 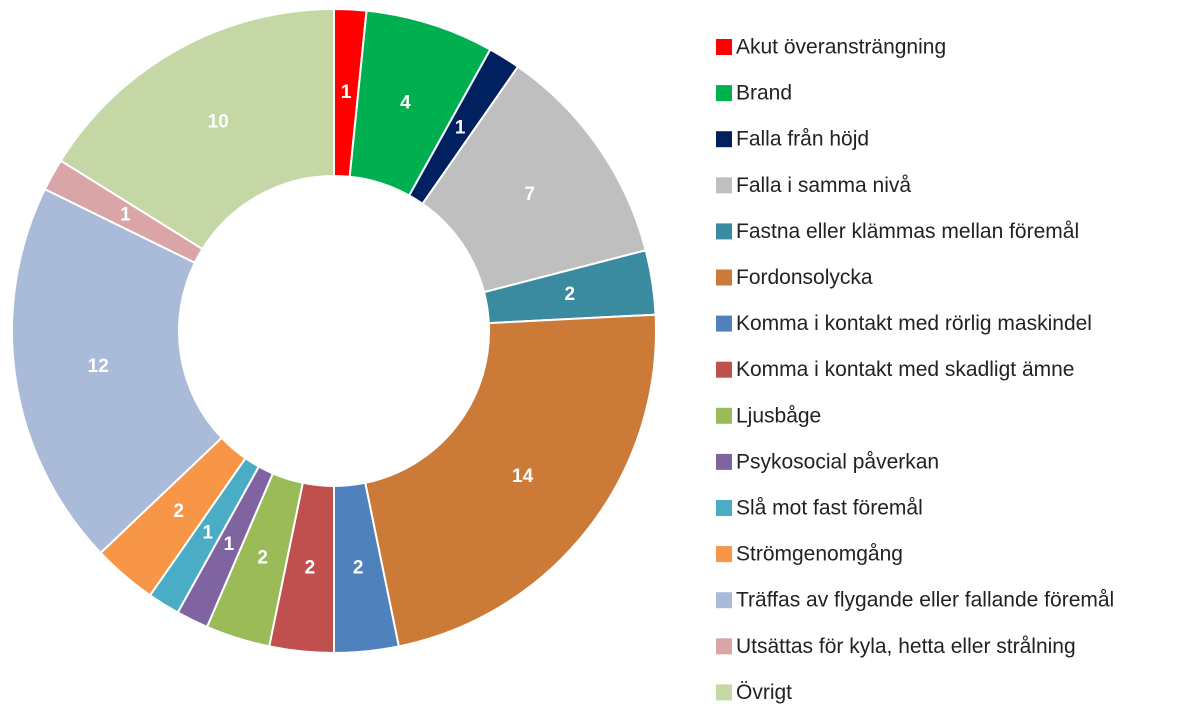 What do you see at coordinates (823, 185) in the screenshot?
I see `legend-label: Falla i samma nivå` at bounding box center [823, 185].